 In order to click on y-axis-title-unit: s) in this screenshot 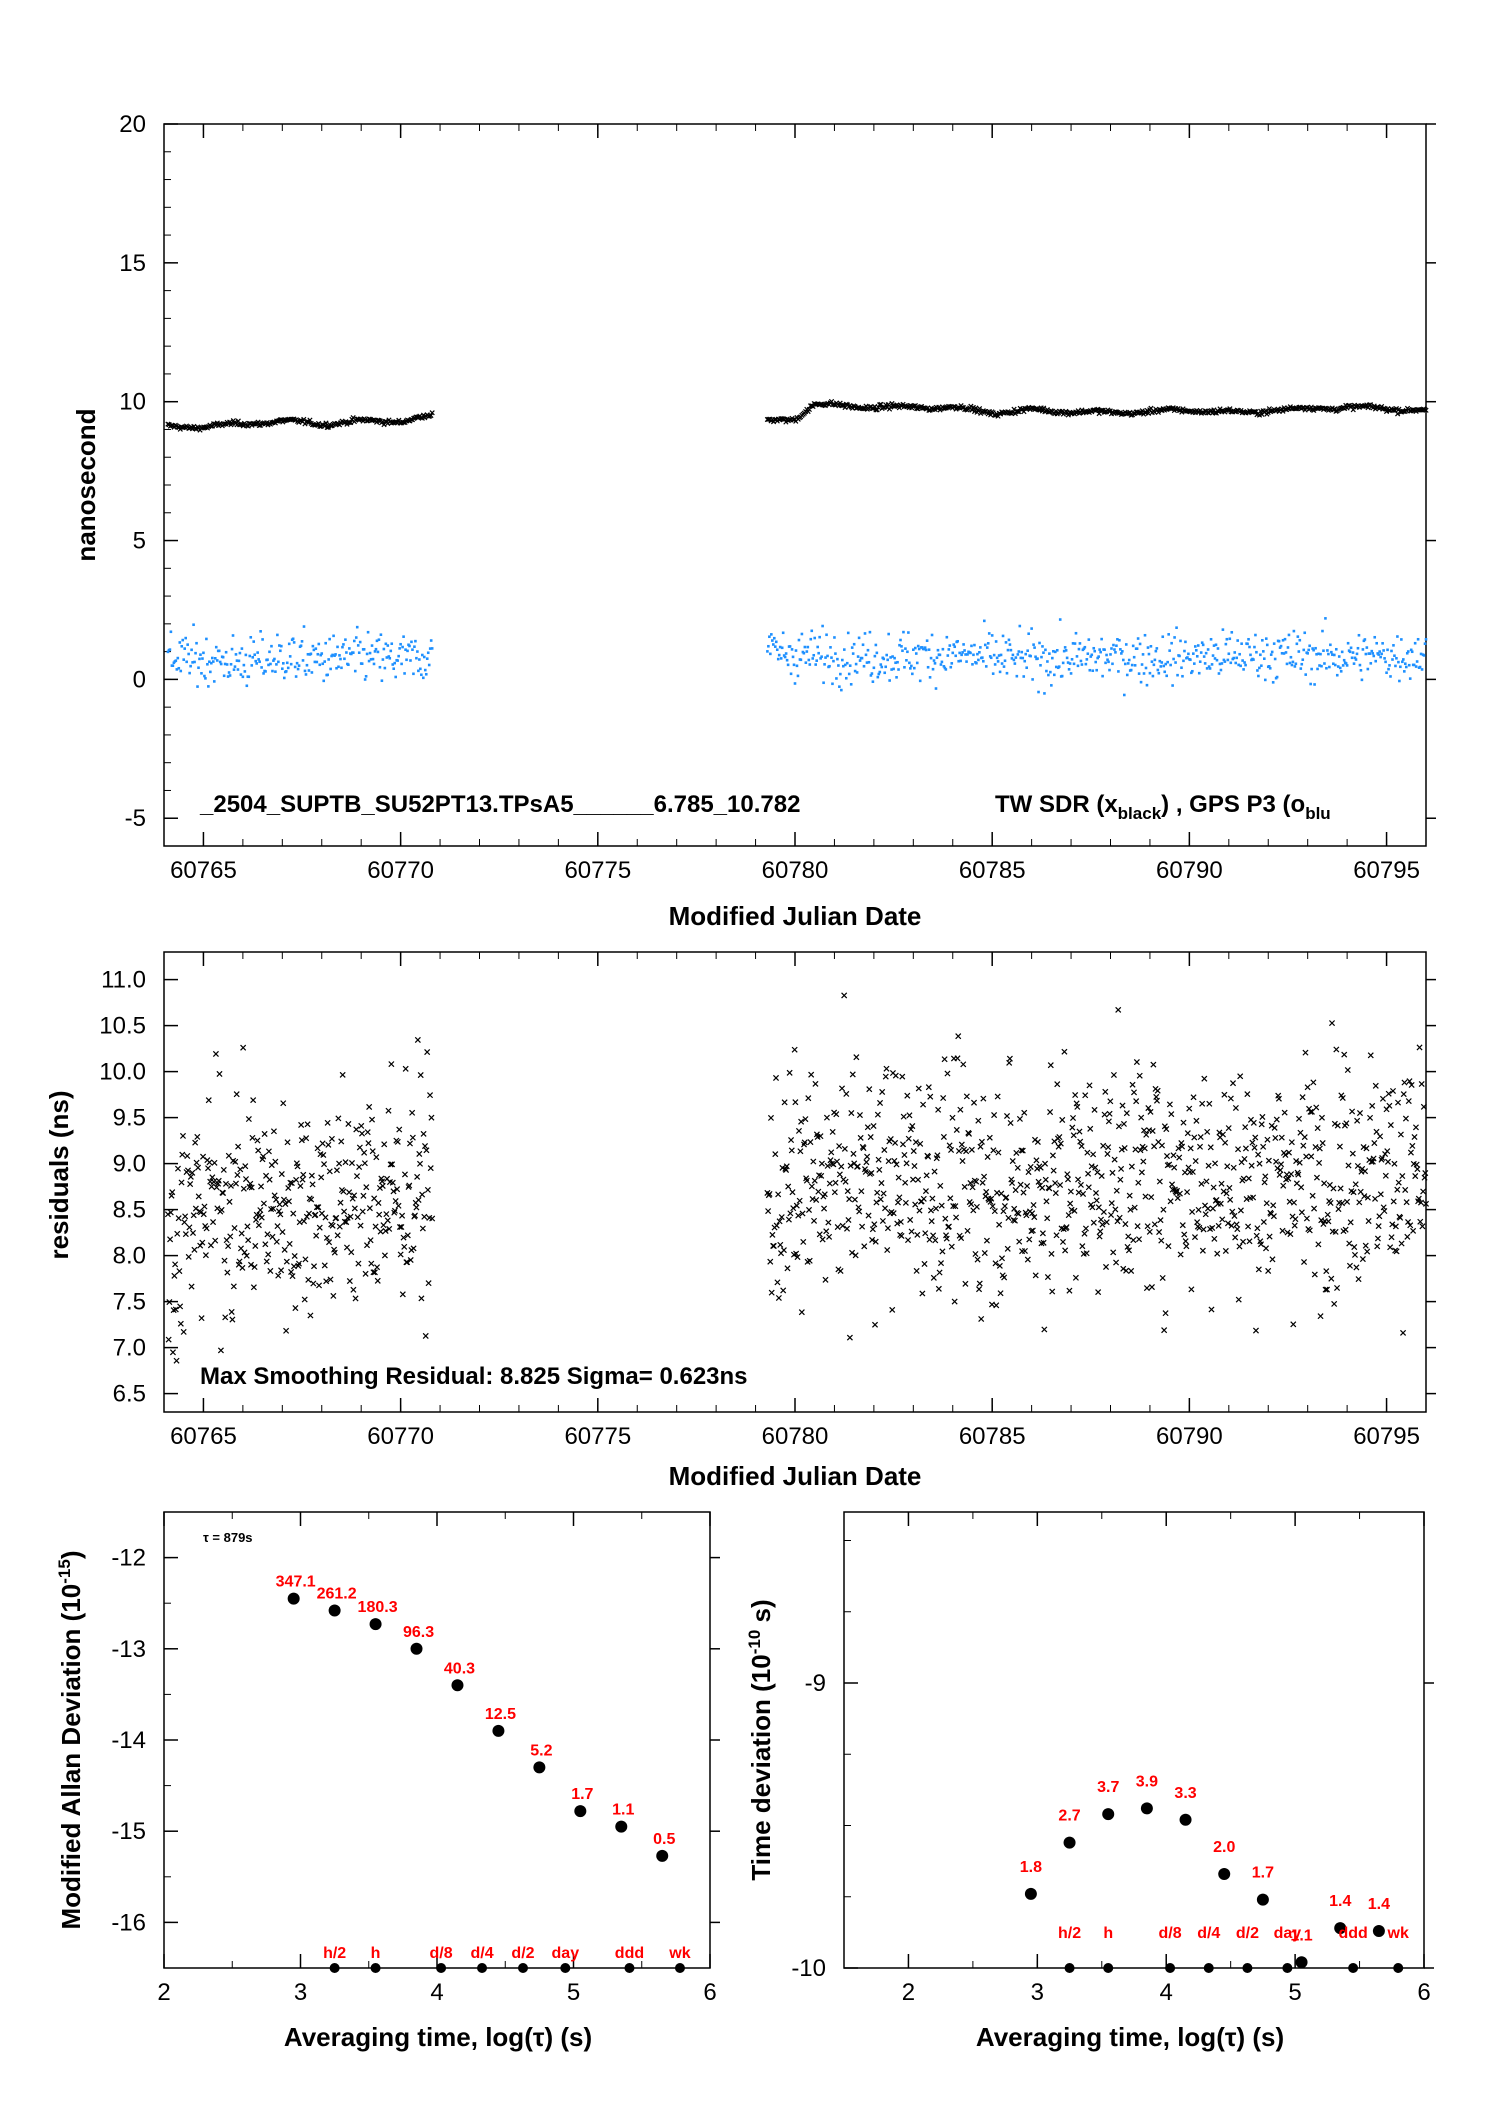, I will do `click(761, 1614)`.